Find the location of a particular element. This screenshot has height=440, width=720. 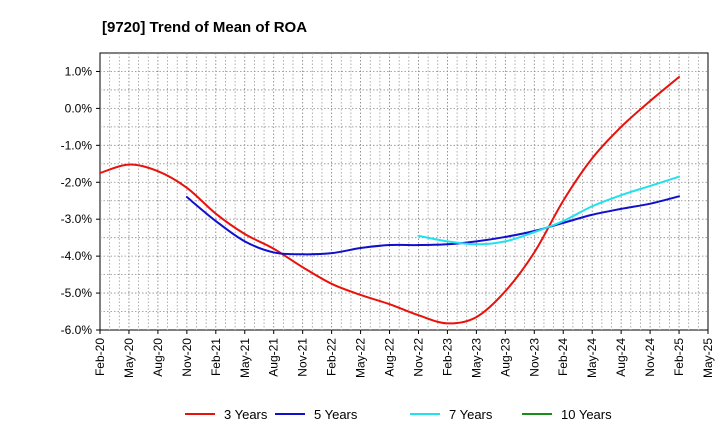

x-tick-label: Nov-20 is located at coordinates (187, 357).